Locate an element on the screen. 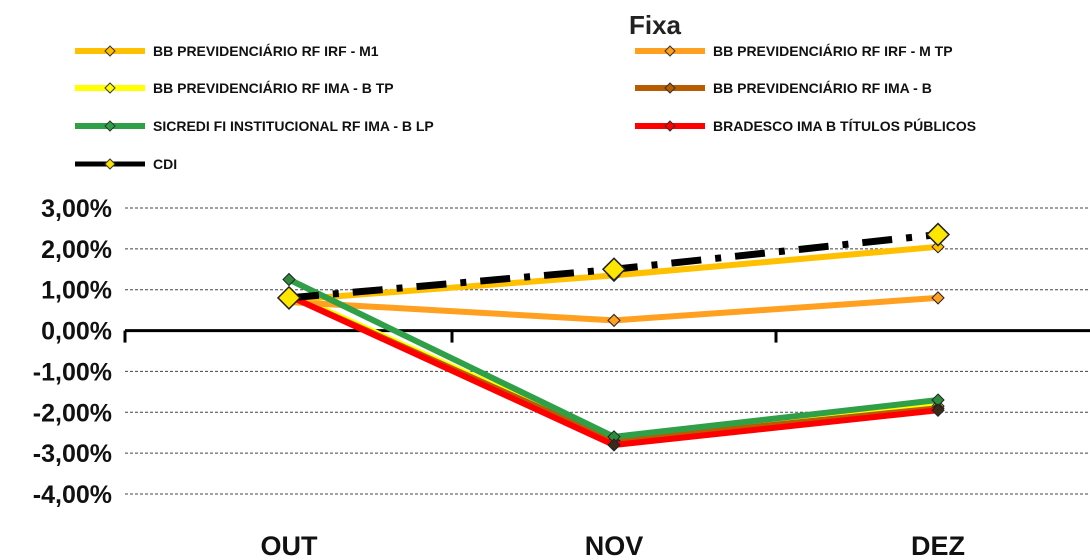  y-tick-label: 1,00% is located at coordinates (76, 291).